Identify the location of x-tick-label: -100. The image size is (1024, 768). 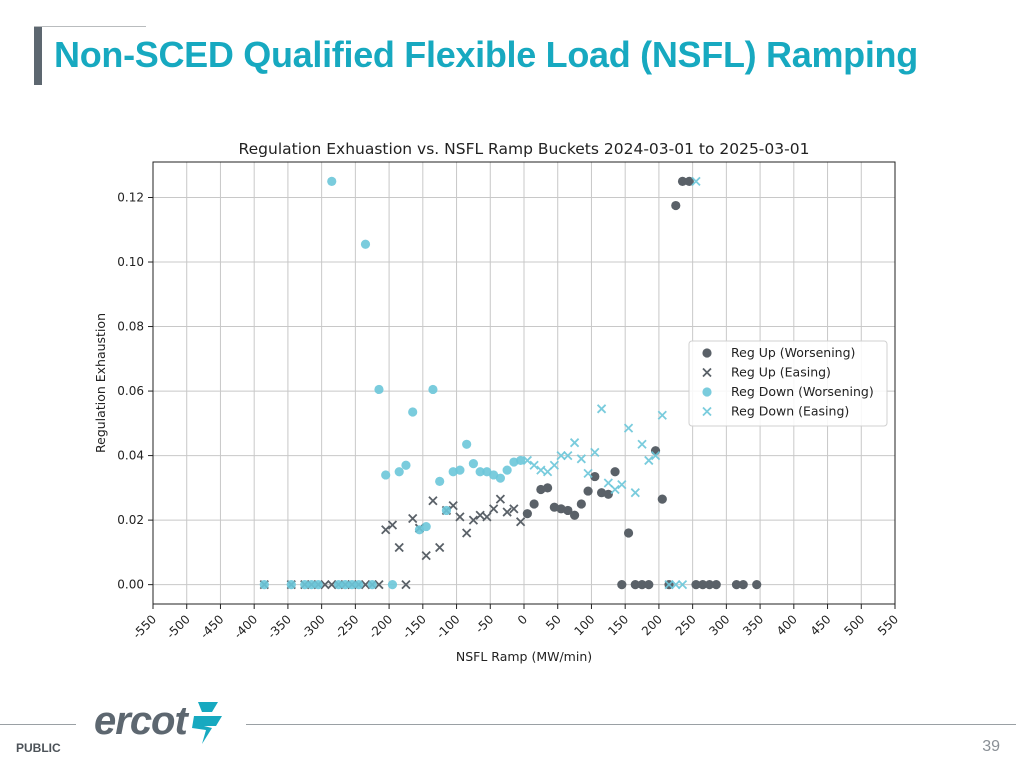
(448, 626).